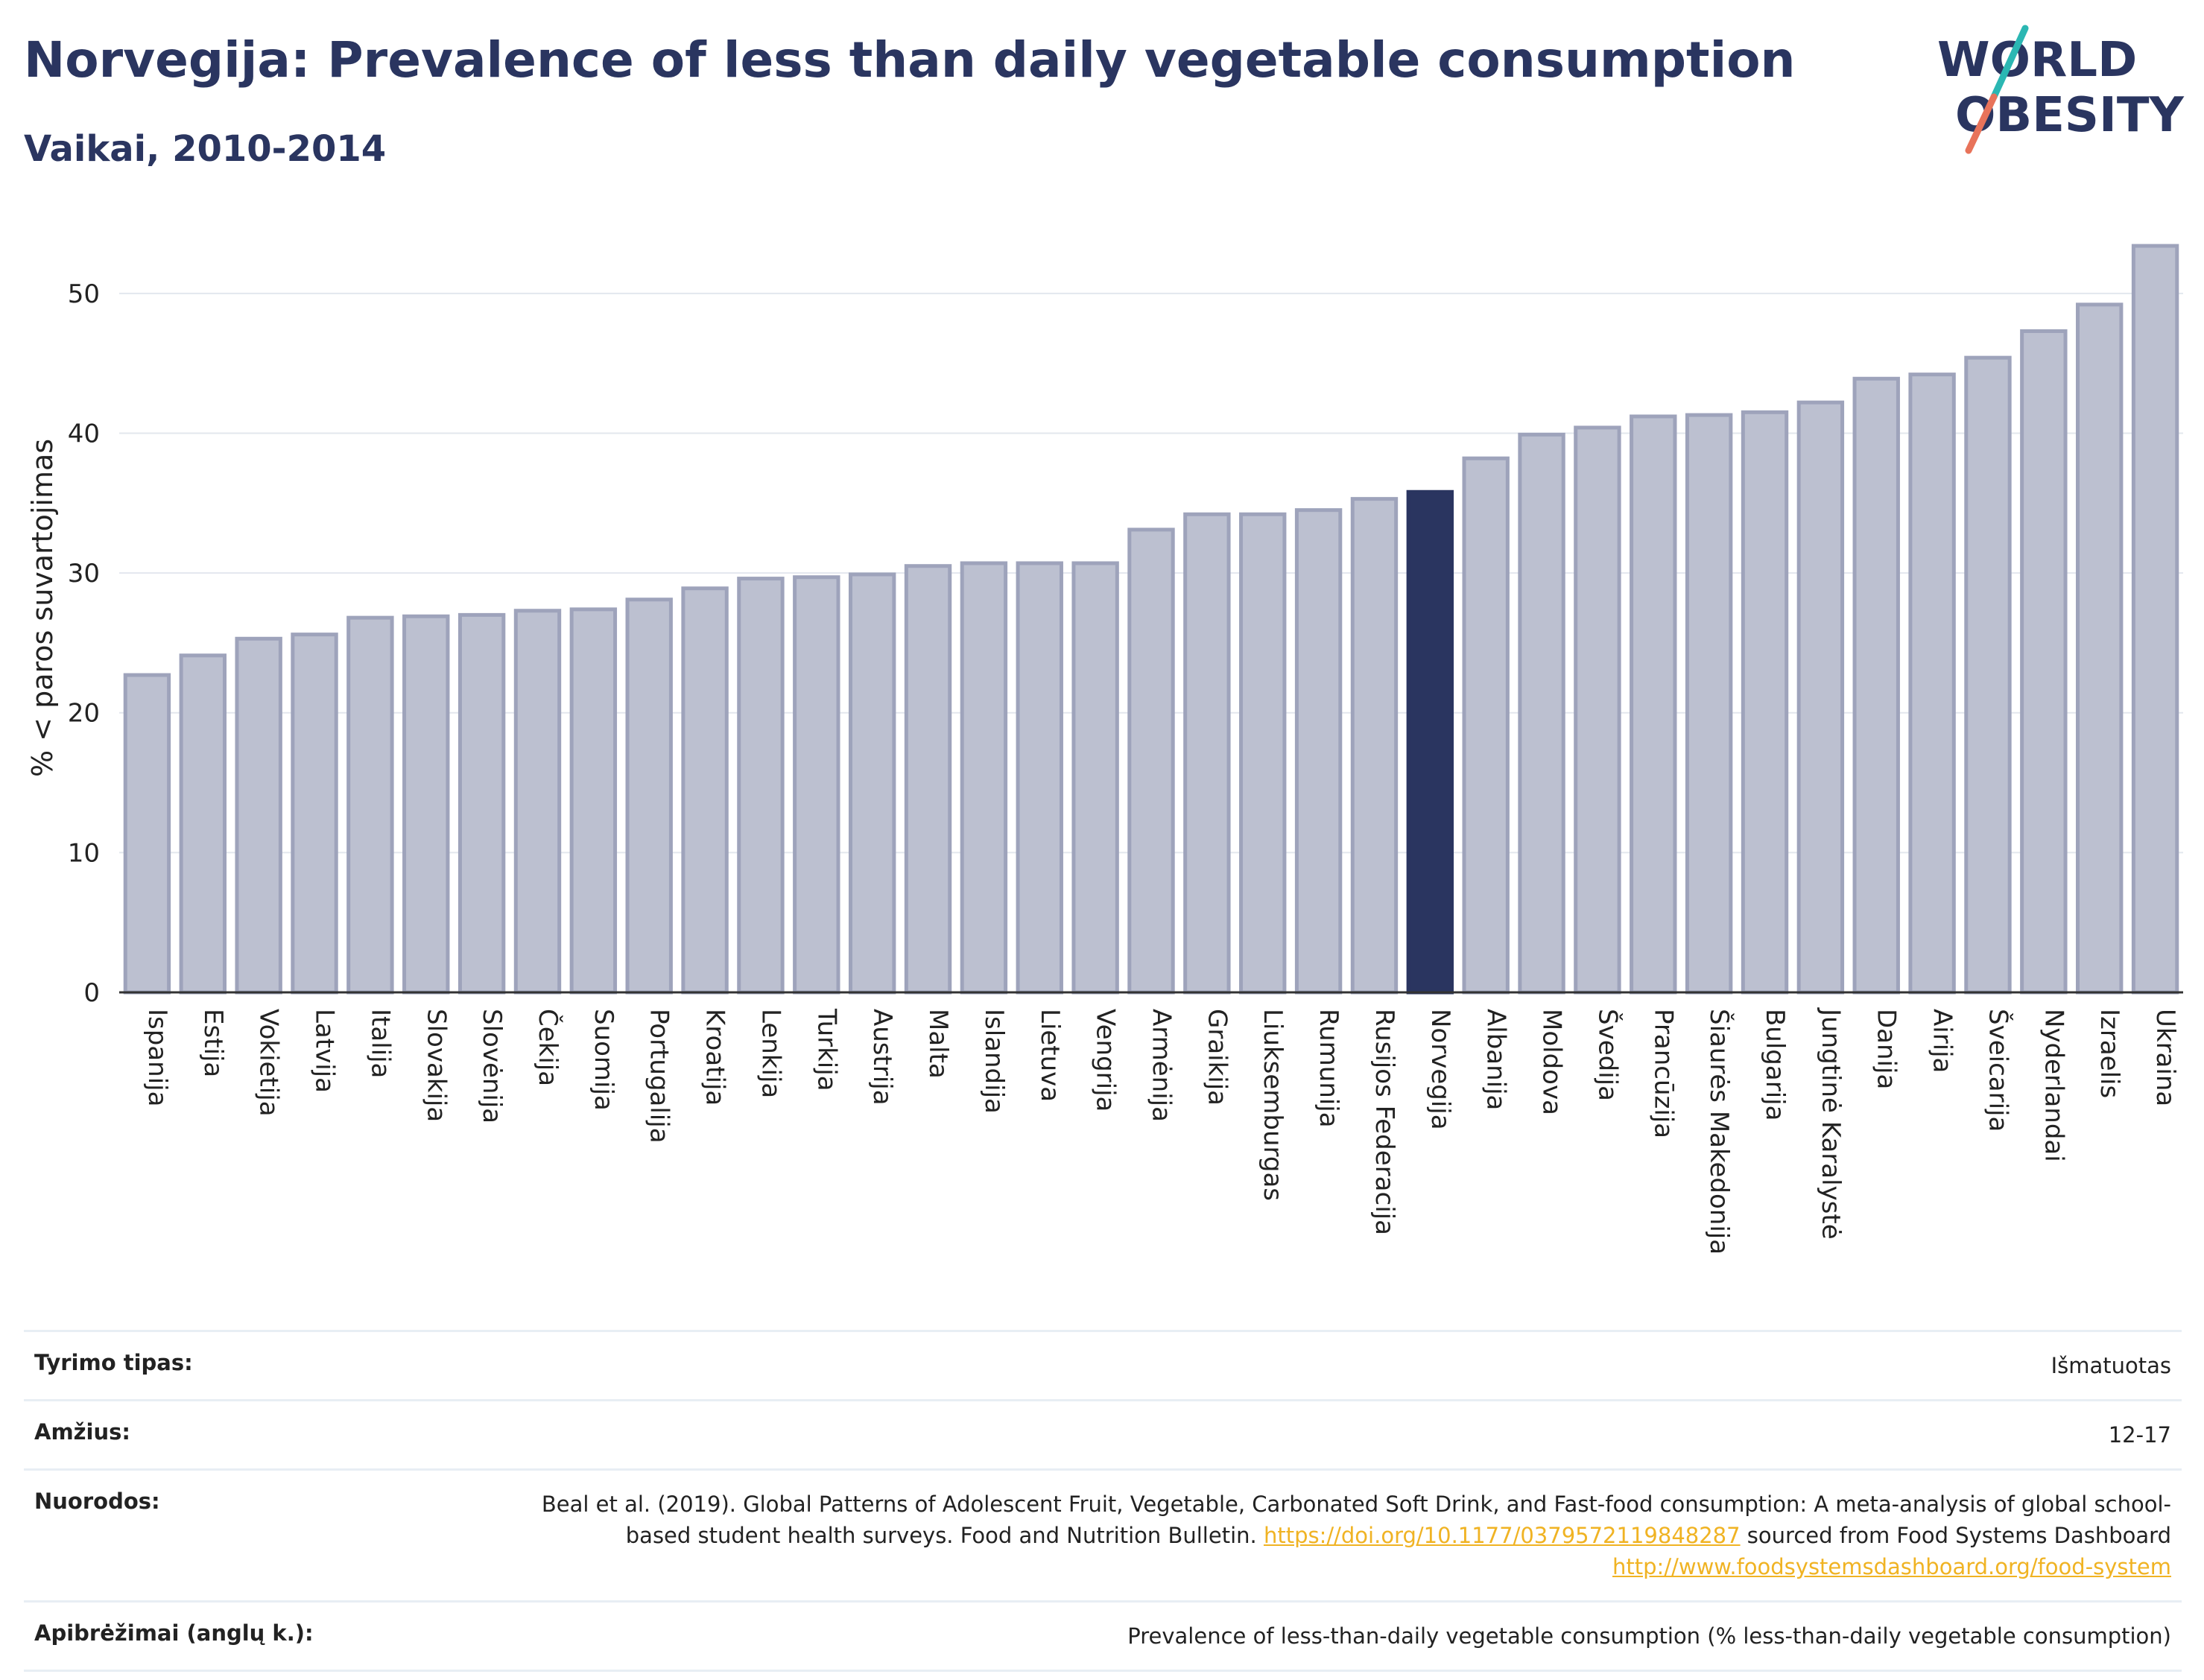  I want to click on x-tick-label: Turkija, so click(826, 1049).